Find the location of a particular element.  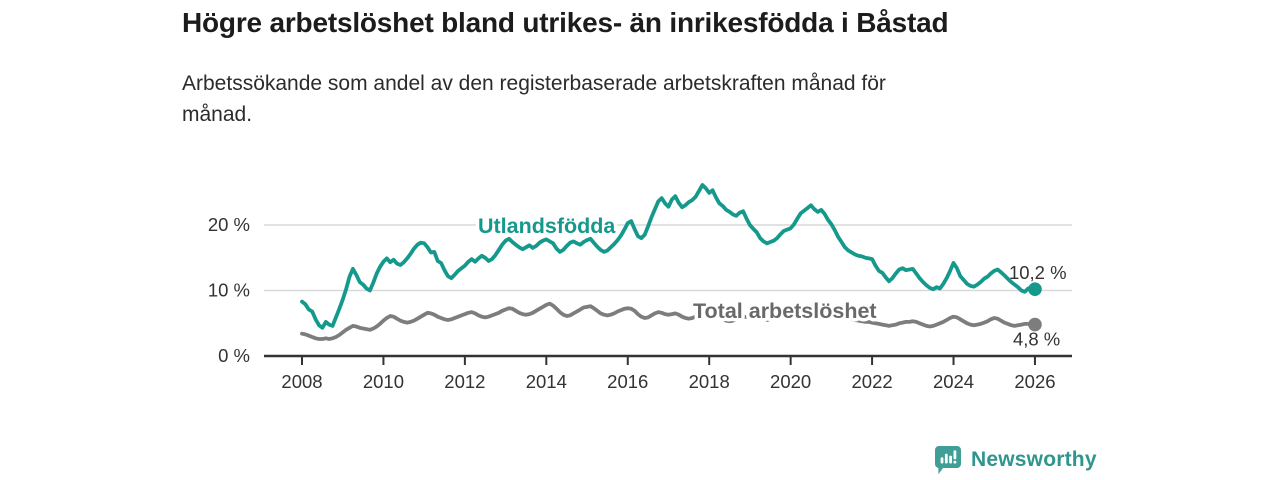

y-tick-label: 10 % is located at coordinates (229, 290).